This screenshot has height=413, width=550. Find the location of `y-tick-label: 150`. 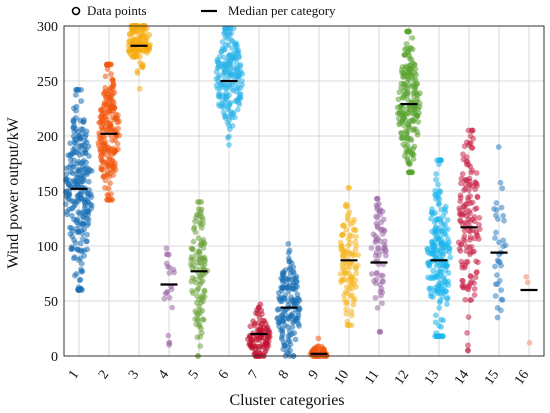

y-tick-label: 150 is located at coordinates (47, 192).